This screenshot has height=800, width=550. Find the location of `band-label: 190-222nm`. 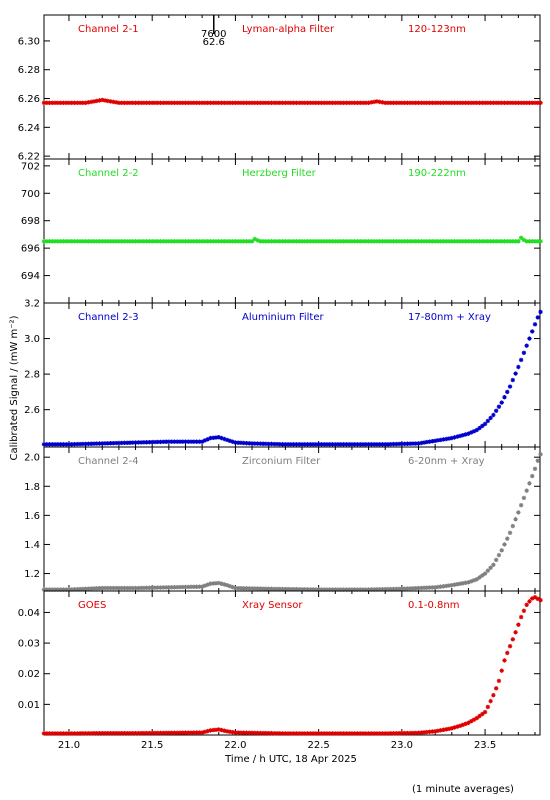

band-label: 190-222nm is located at coordinates (437, 173).